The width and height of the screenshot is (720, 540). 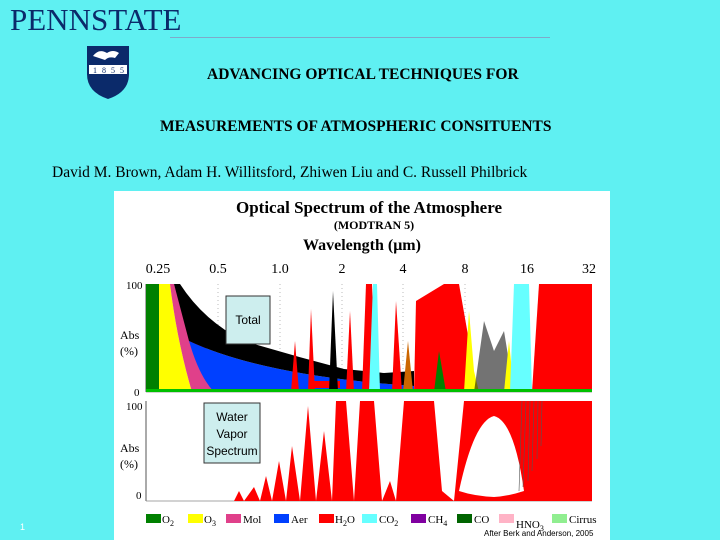 I want to click on top-y-label: Abs, so click(x=130, y=335).